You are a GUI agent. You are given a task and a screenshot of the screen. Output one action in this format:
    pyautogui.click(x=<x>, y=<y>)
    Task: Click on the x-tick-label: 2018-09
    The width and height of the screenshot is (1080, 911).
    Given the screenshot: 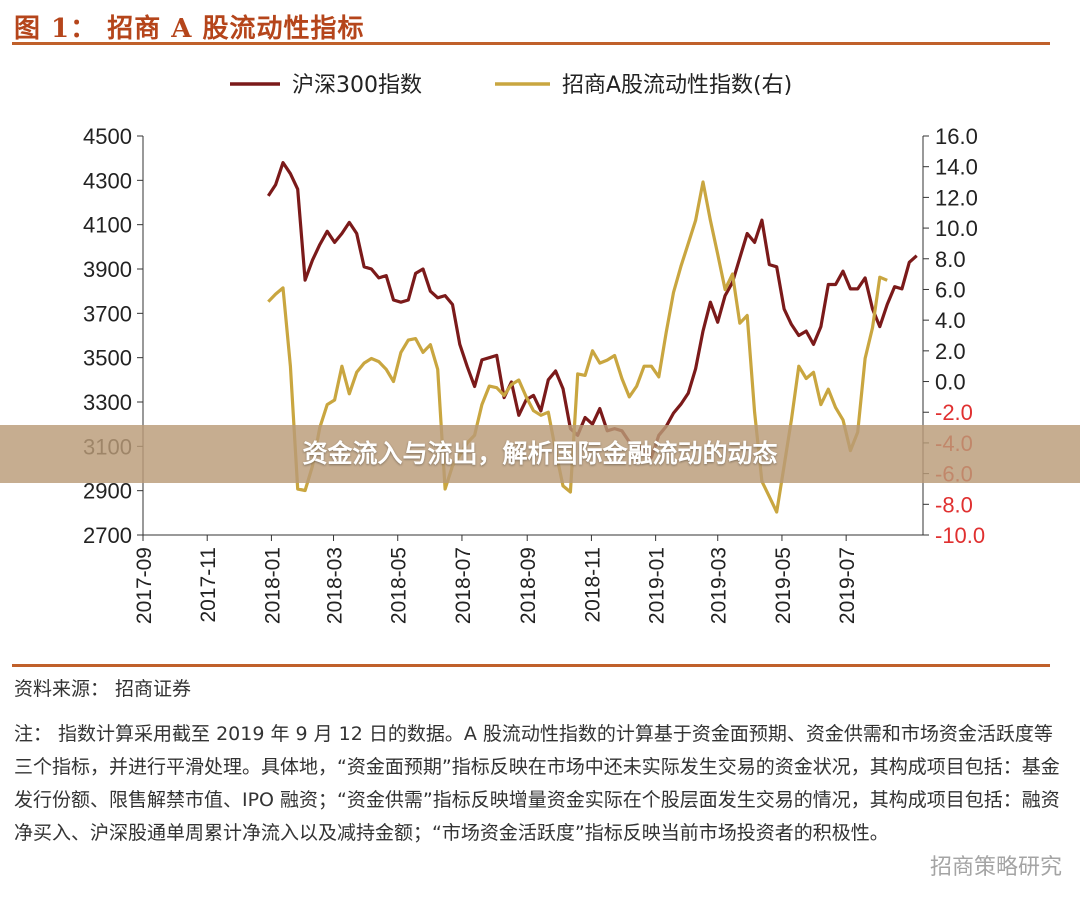 What is the action you would take?
    pyautogui.click(x=528, y=585)
    